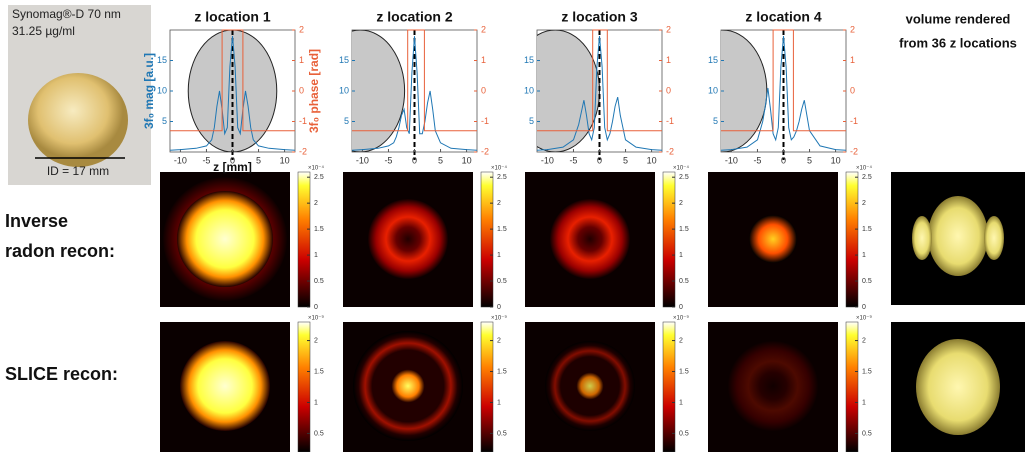 The width and height of the screenshot is (1031, 452). What do you see at coordinates (66, 14) in the screenshot?
I see `photo-text: Synomag®-D 70 nm` at bounding box center [66, 14].